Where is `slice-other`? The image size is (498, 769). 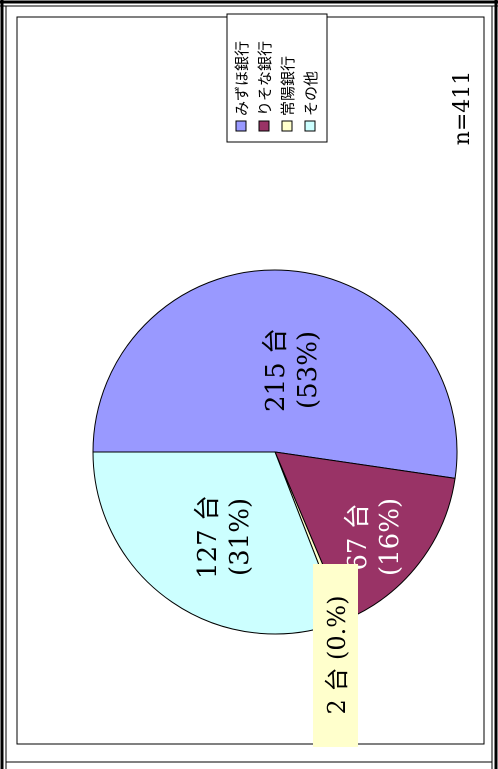
slice-other is located at coordinates (217, 543).